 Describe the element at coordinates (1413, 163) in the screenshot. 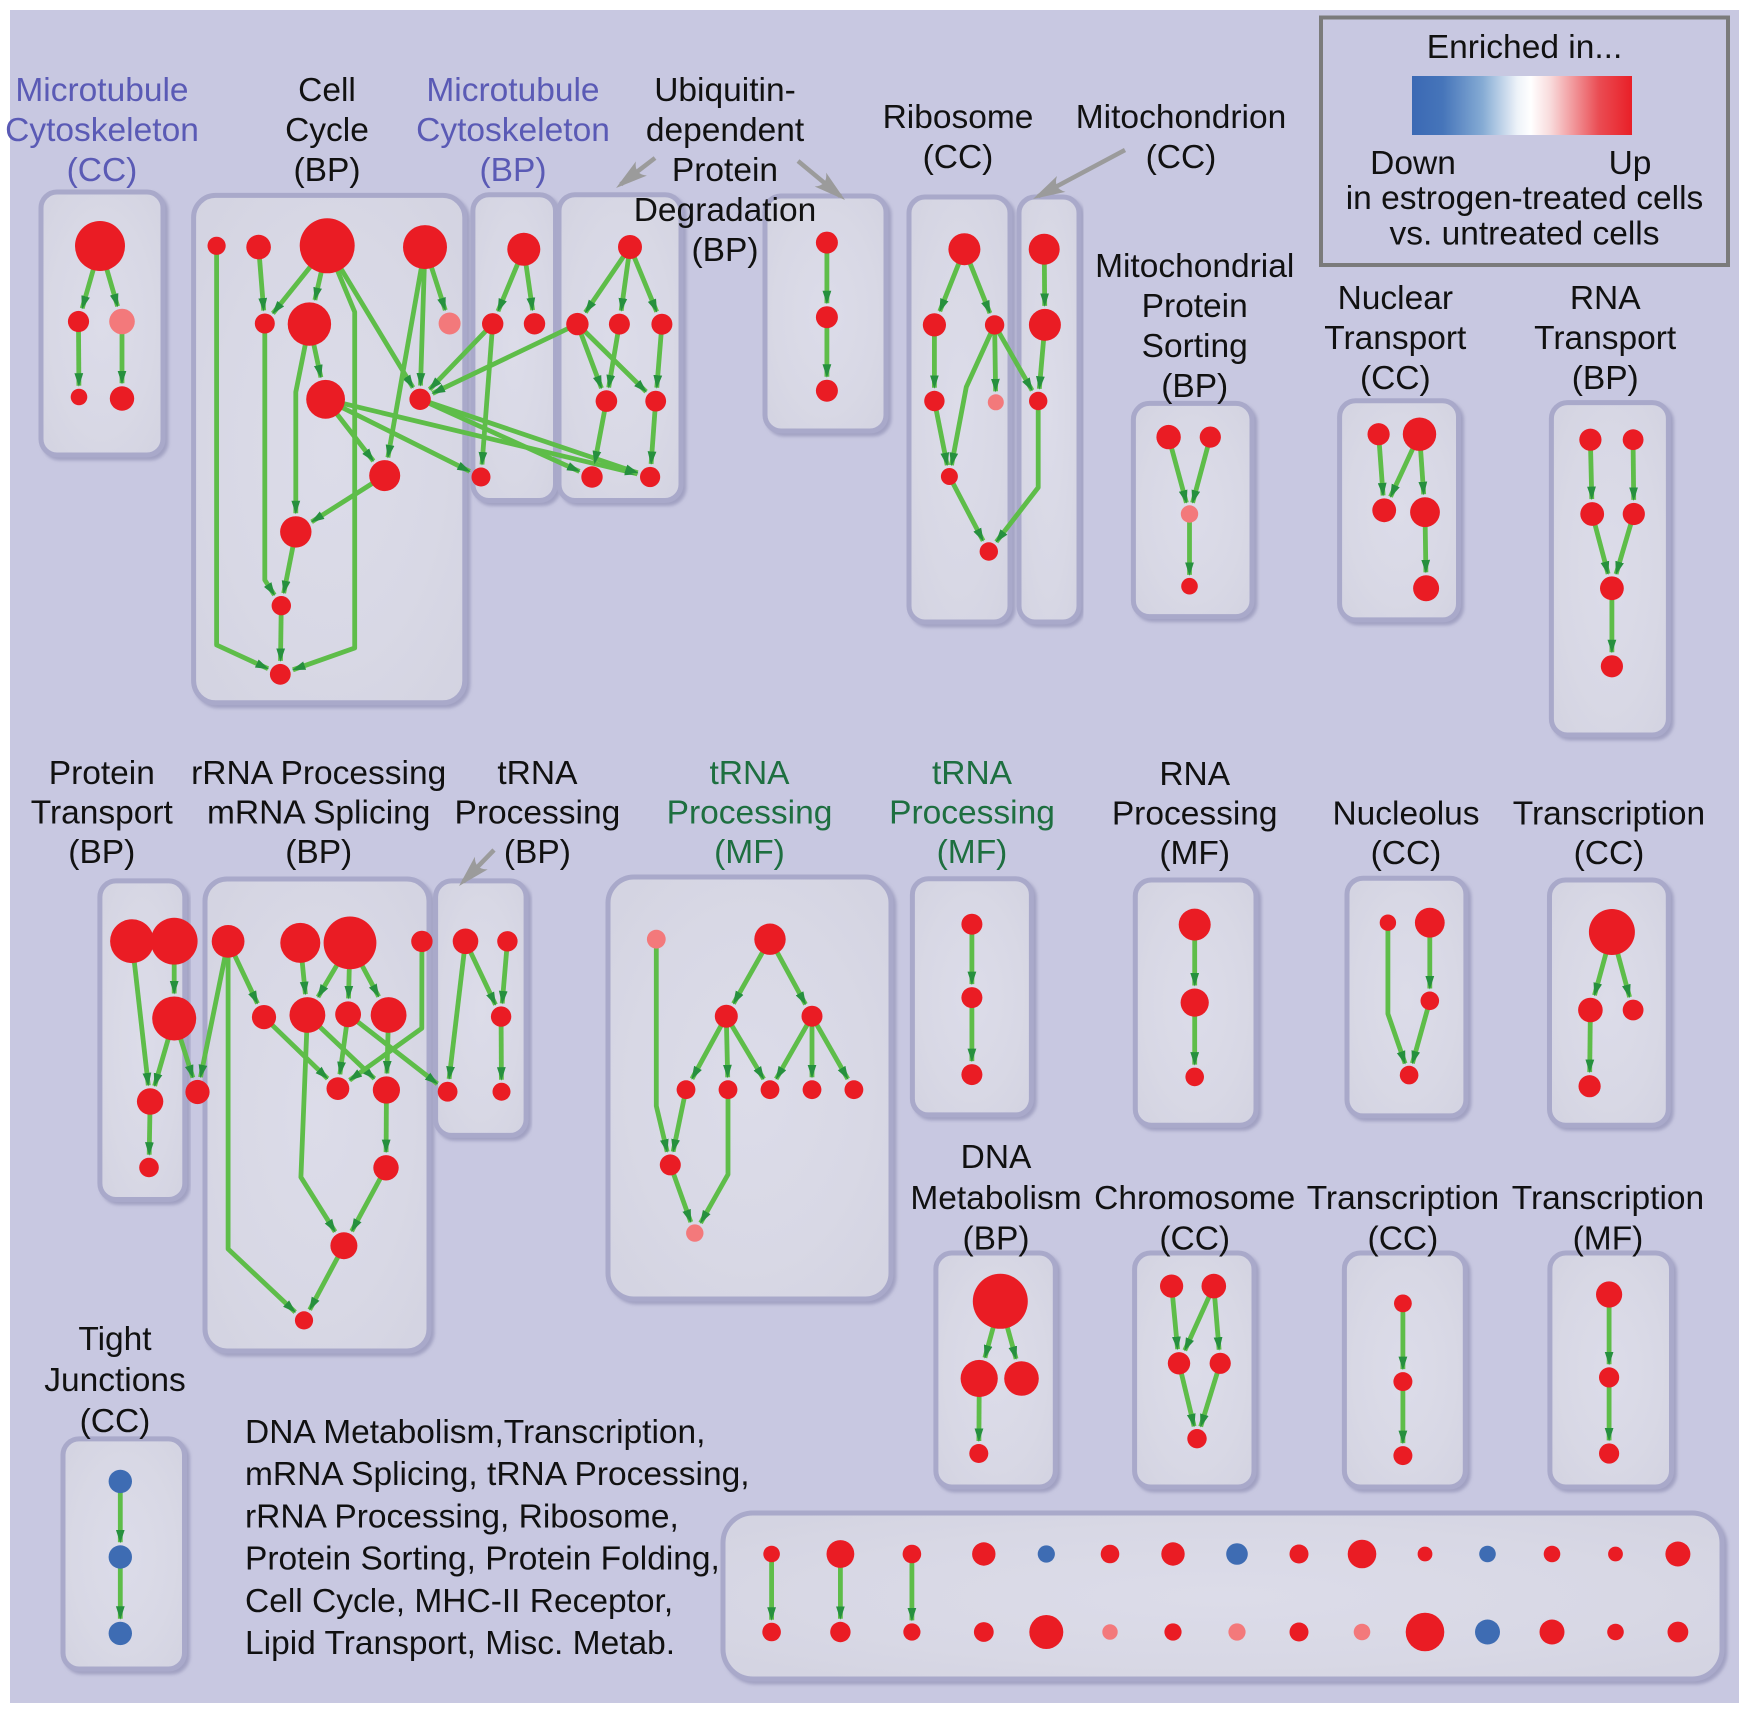

I see `svg-text: Down` at that location.